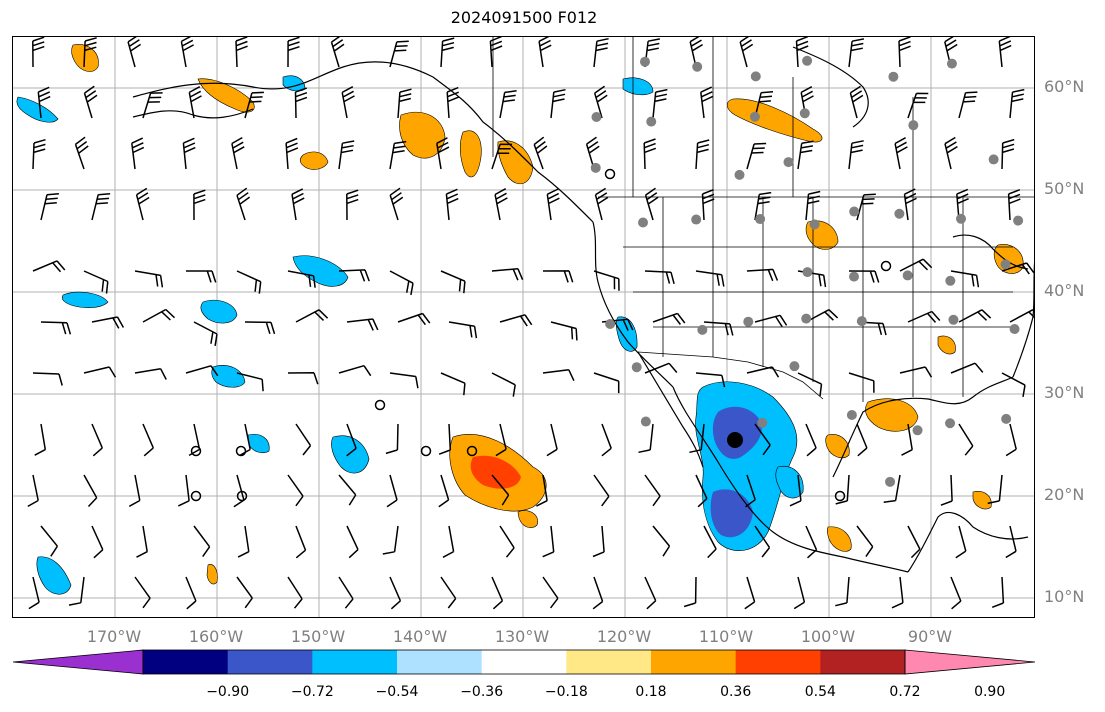 The width and height of the screenshot is (1105, 712). What do you see at coordinates (397, 692) in the screenshot?
I see `colorbar-tick-label: −0.54` at bounding box center [397, 692].